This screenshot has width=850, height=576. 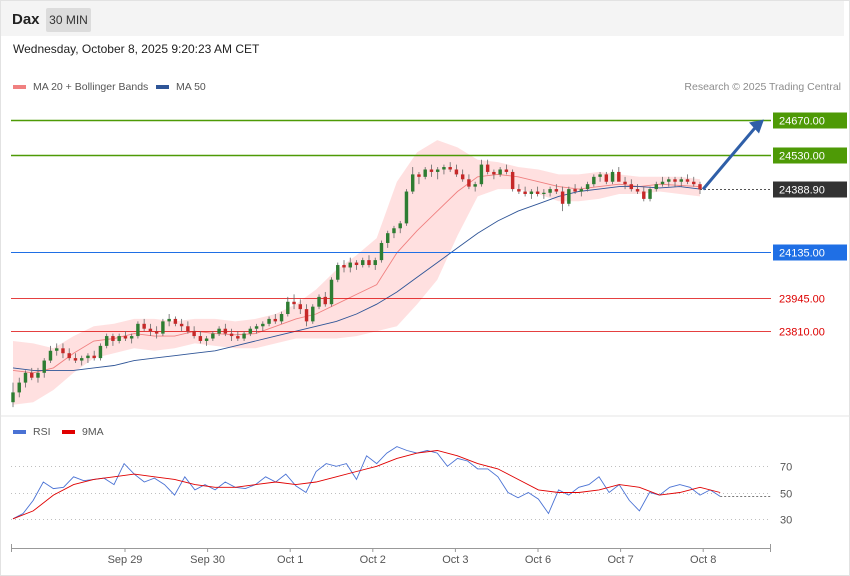 What do you see at coordinates (786, 521) in the screenshot?
I see `rsi-tick-label: 30` at bounding box center [786, 521].